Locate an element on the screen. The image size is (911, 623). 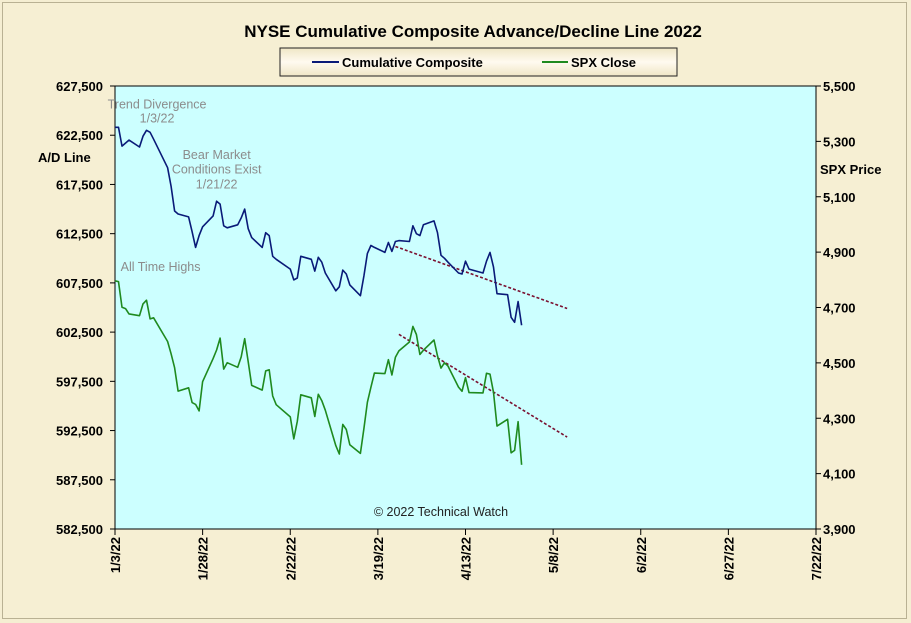
y-left-tick-label: 597,500 is located at coordinates (79, 381).